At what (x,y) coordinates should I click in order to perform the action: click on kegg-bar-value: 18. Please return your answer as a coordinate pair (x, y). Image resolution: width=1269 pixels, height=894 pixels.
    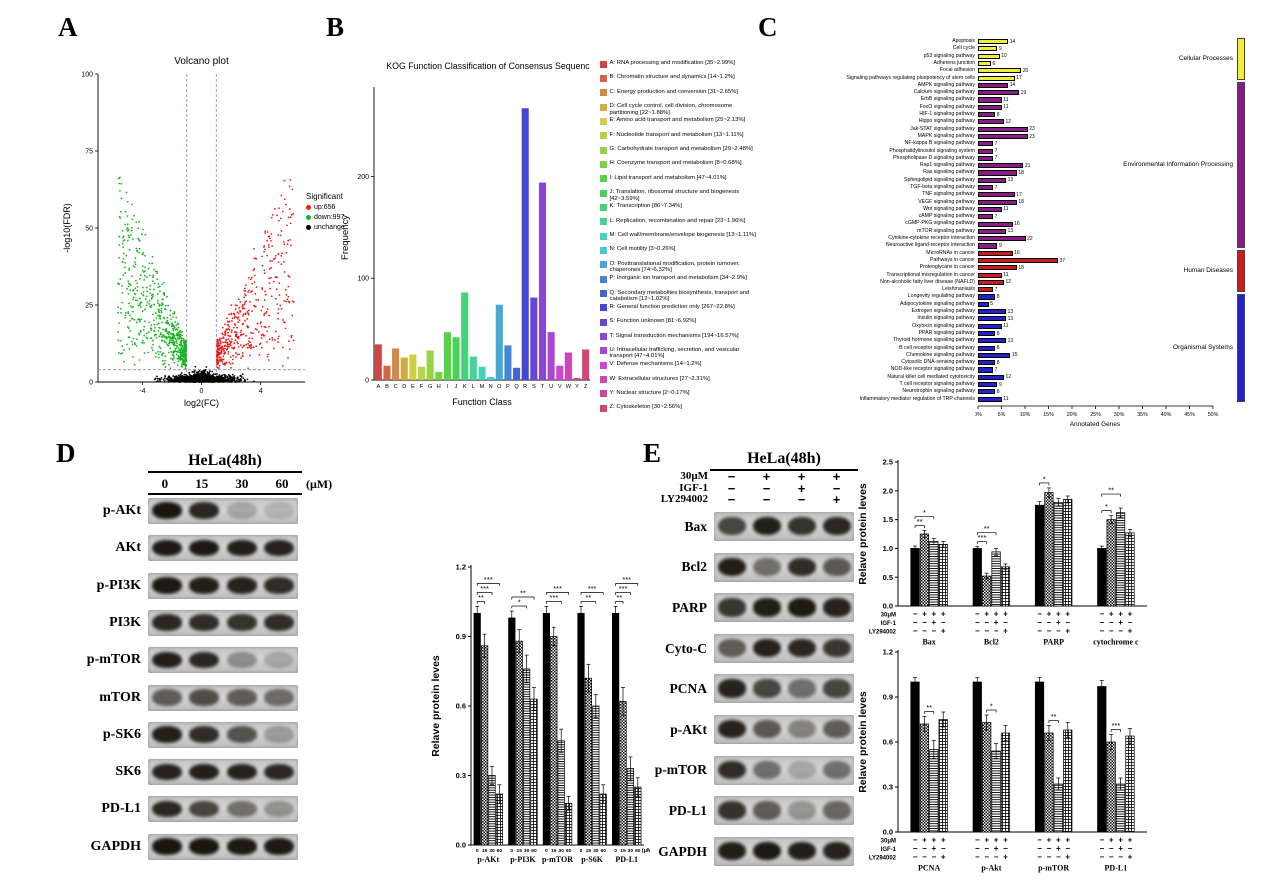
    Looking at the image, I should click on (1021, 267).